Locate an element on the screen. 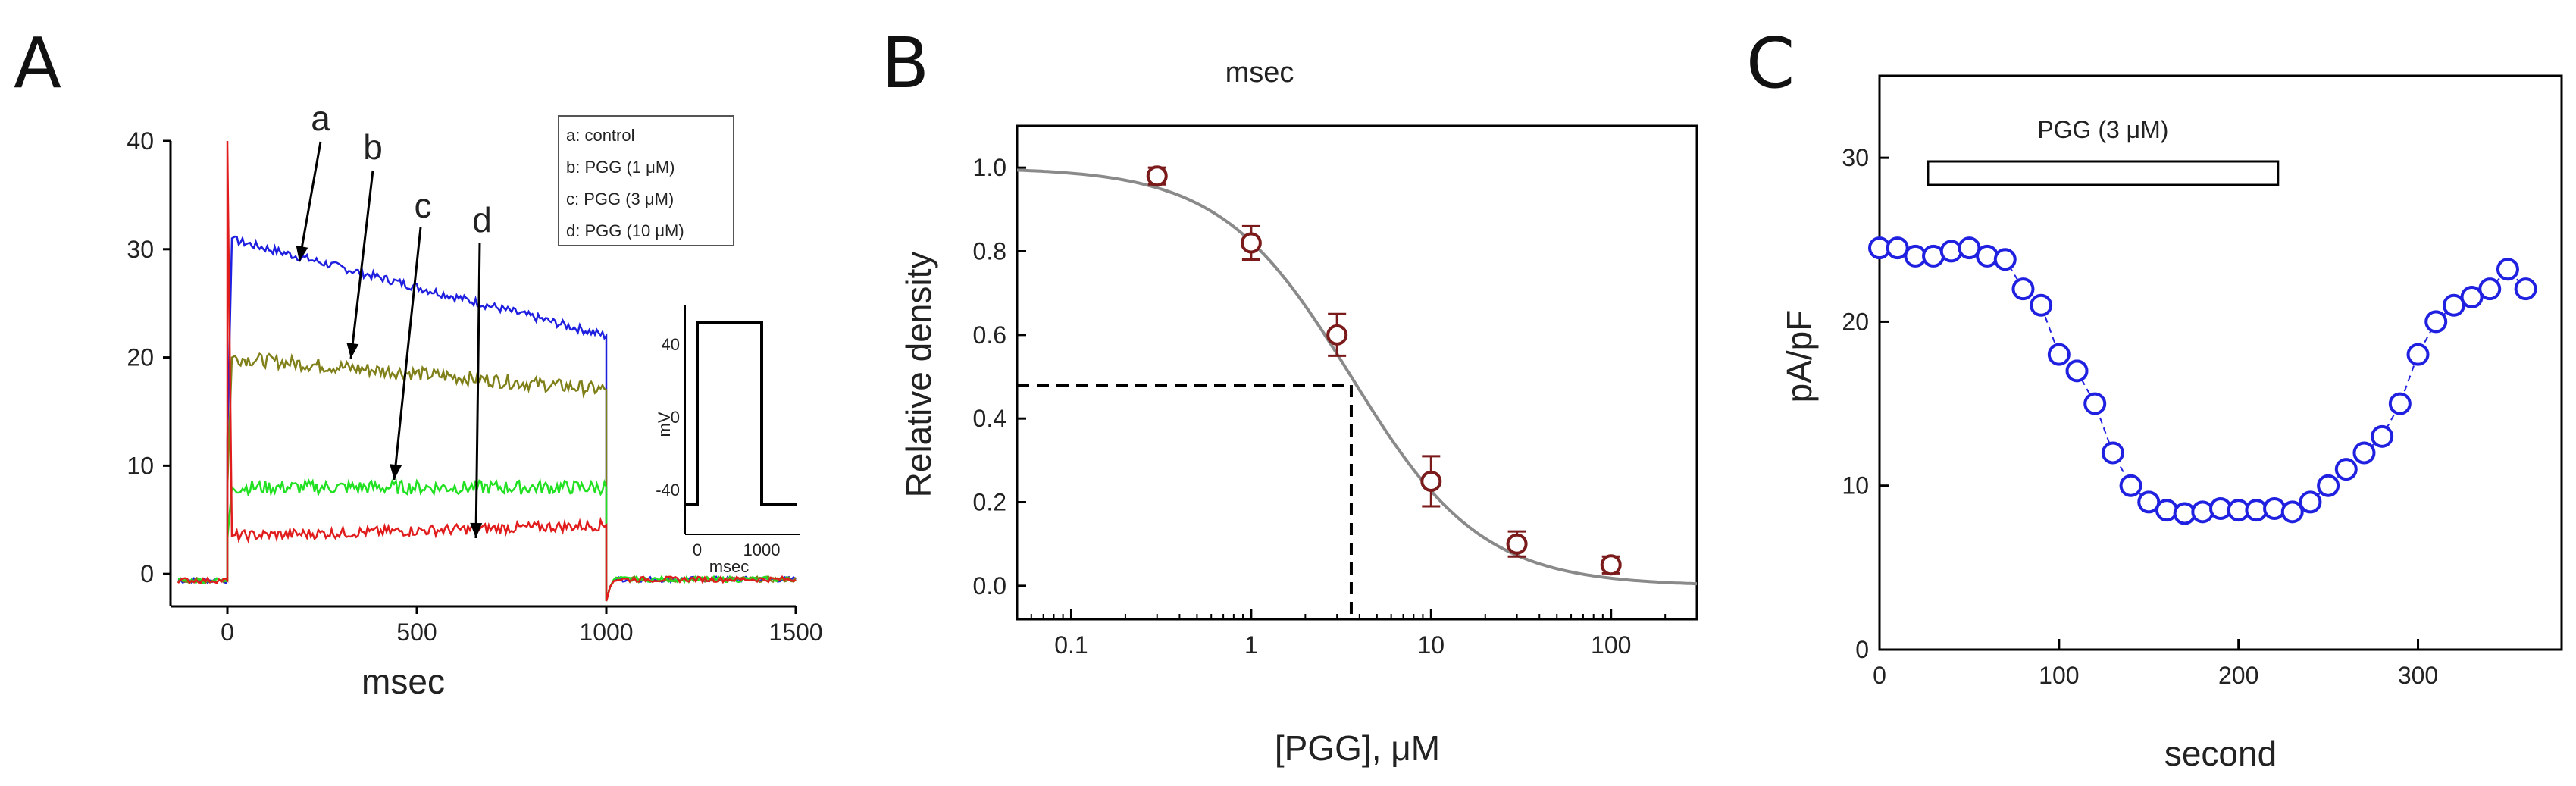 The image size is (2576, 786). panel-a-x-tick-label: 0 is located at coordinates (227, 632).